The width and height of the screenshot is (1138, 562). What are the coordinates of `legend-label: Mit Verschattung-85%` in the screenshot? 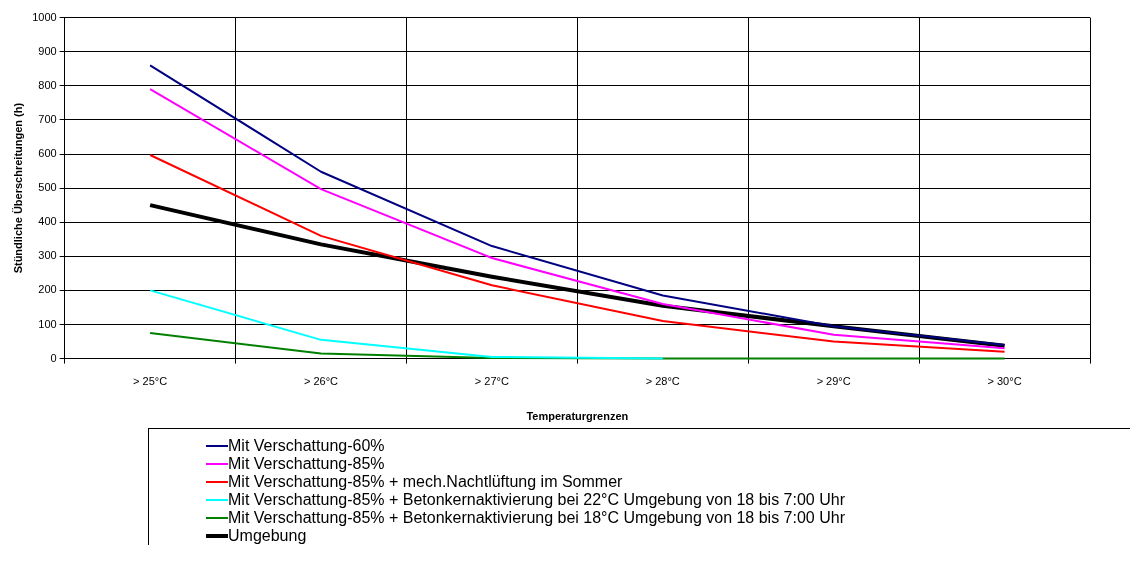 It's located at (306, 464).